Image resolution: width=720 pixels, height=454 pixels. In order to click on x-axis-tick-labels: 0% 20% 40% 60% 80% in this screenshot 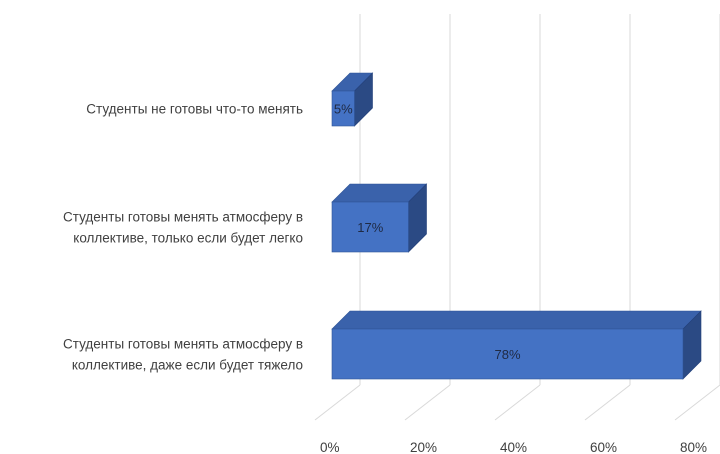, I will do `click(513, 447)`.